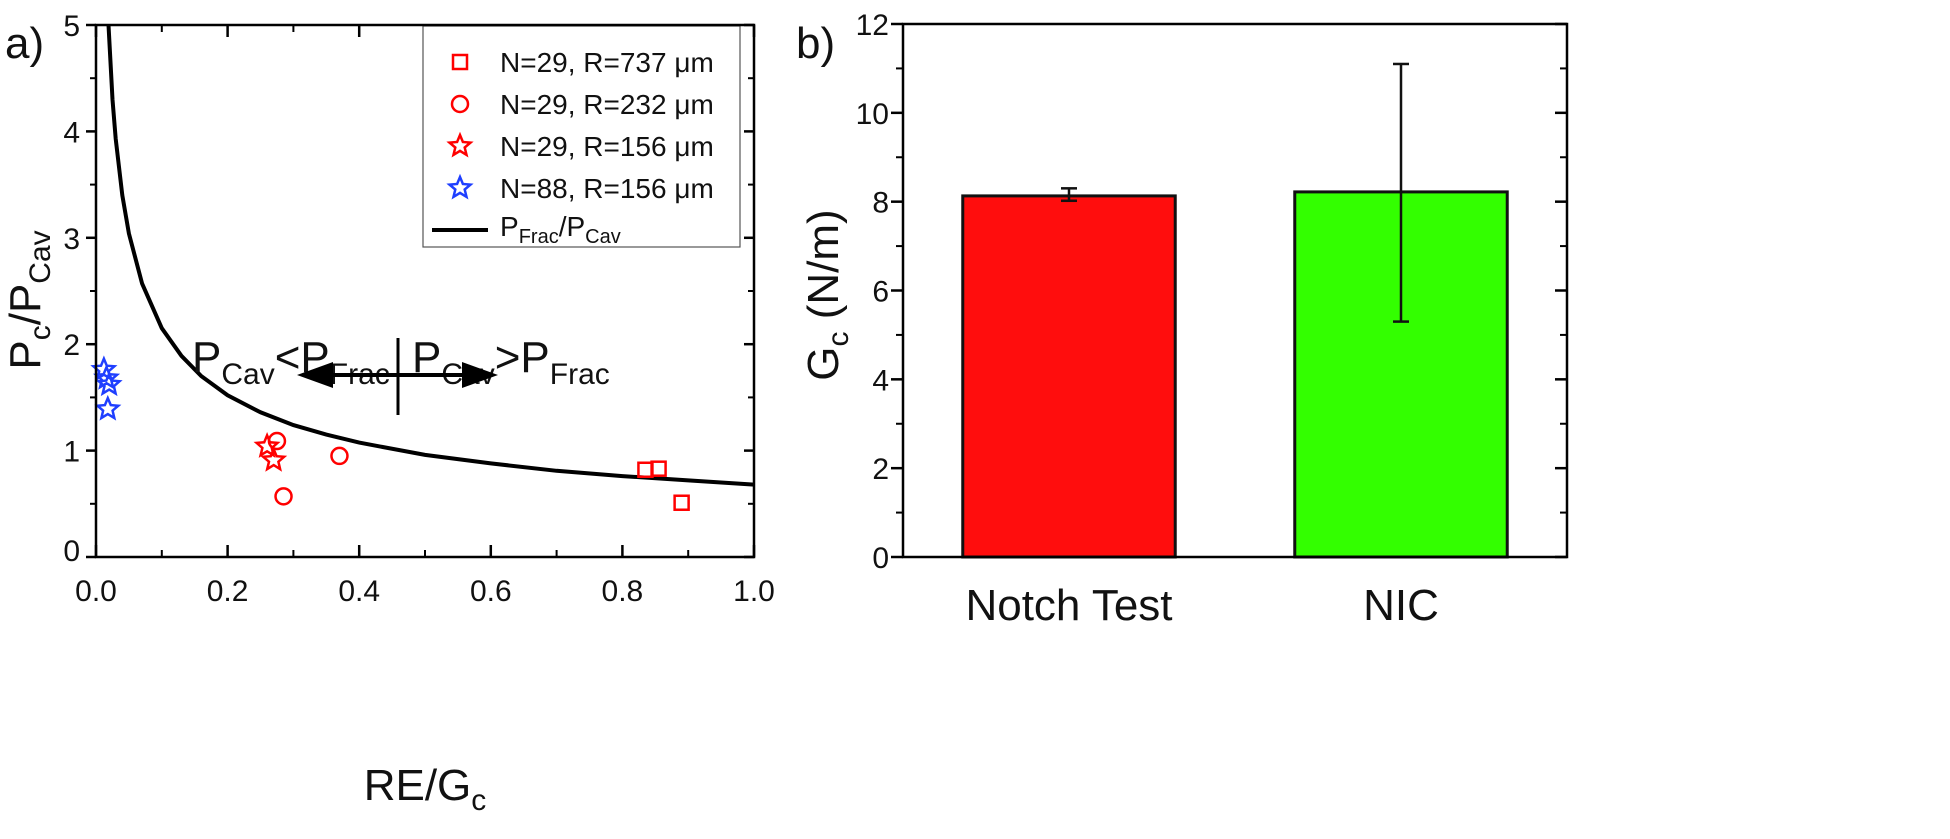 The height and width of the screenshot is (839, 1950). I want to click on arrow-left-head, so click(315, 375).